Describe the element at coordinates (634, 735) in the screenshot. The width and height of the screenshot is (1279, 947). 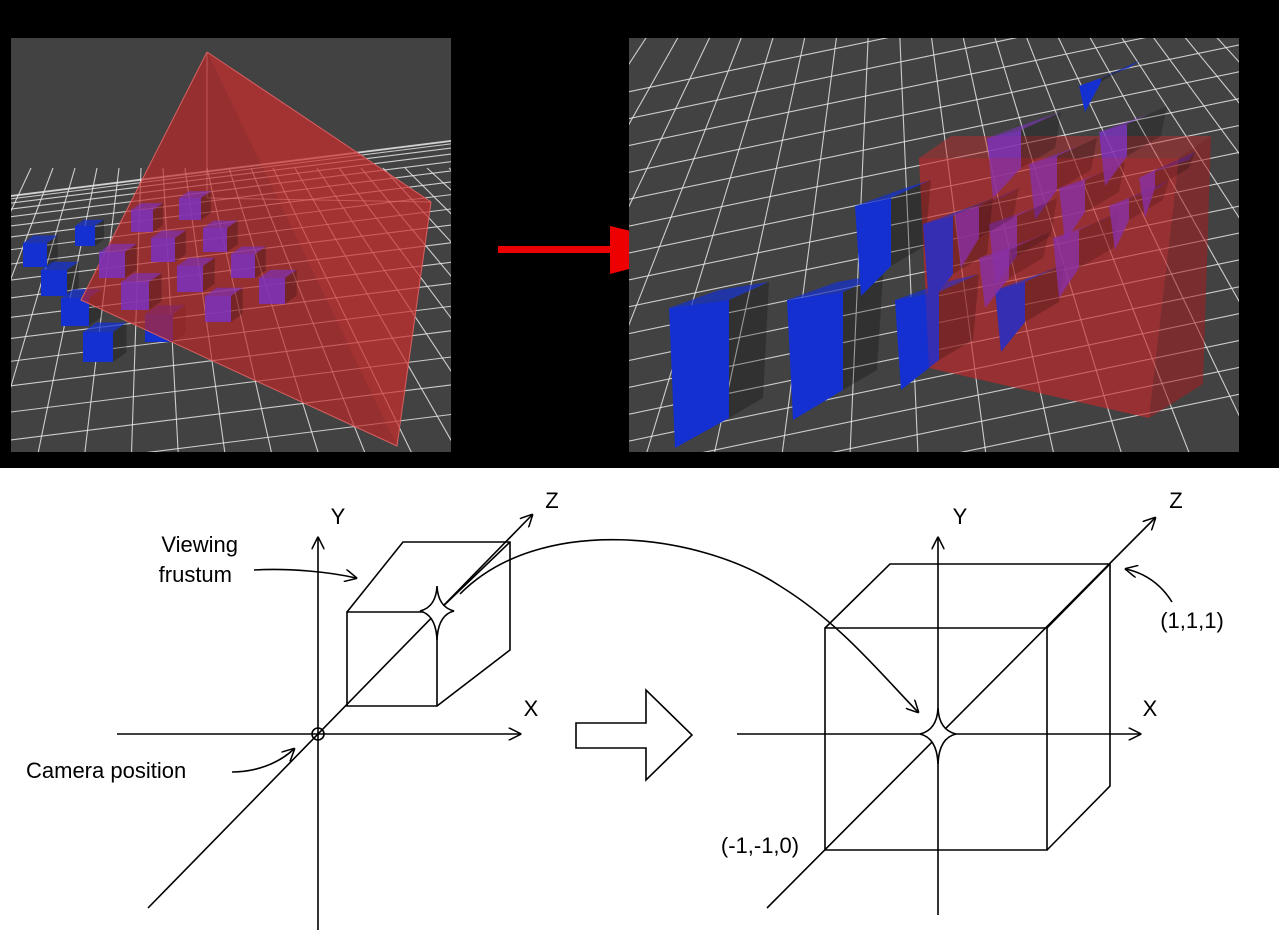
I see `hollow-transform-arrow` at that location.